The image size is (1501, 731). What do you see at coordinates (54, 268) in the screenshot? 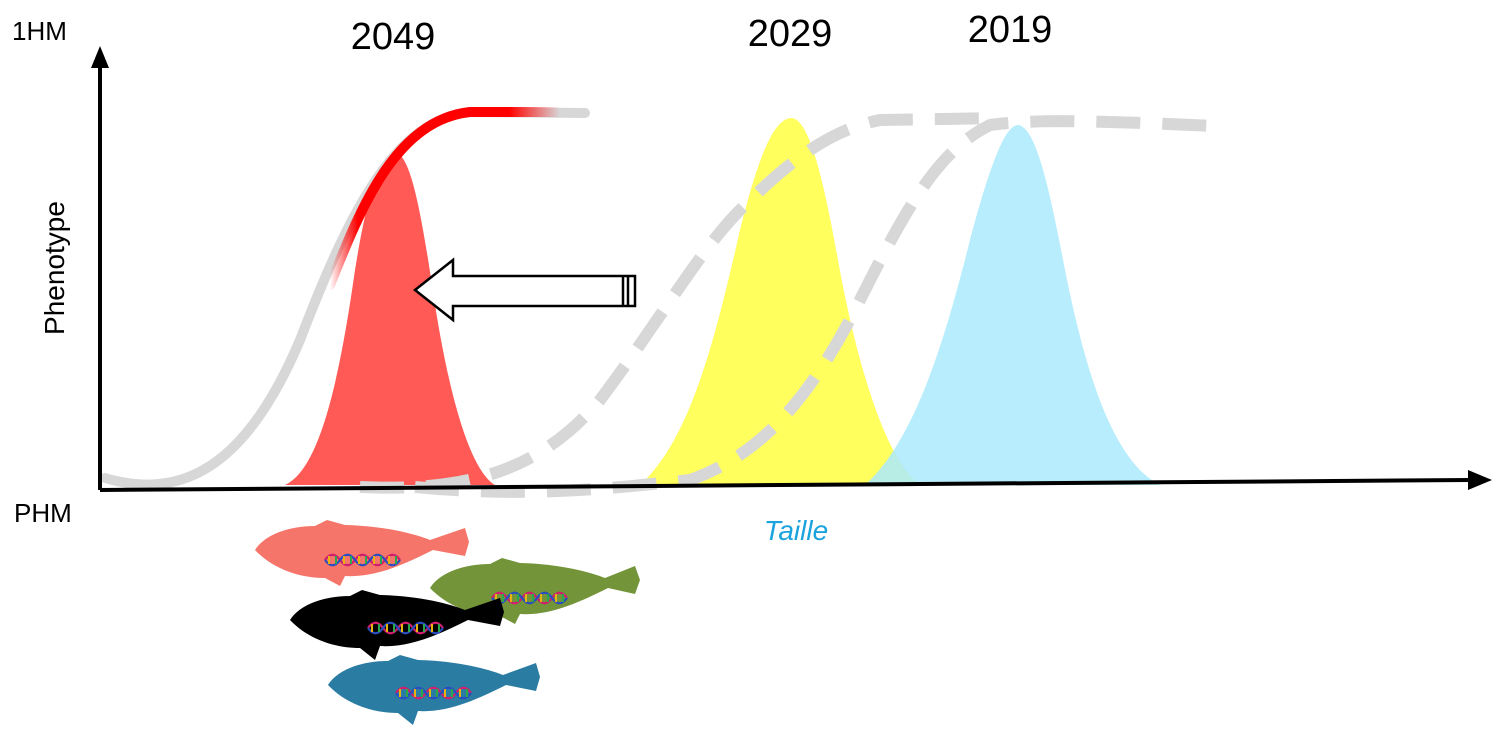
I see `y-axis-label: Phenotype` at bounding box center [54, 268].